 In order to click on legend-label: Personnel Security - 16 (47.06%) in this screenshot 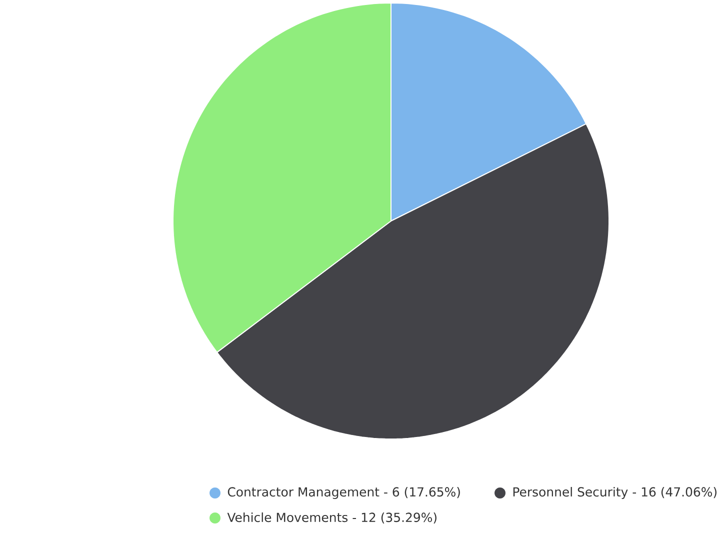, I will do `click(614, 493)`.